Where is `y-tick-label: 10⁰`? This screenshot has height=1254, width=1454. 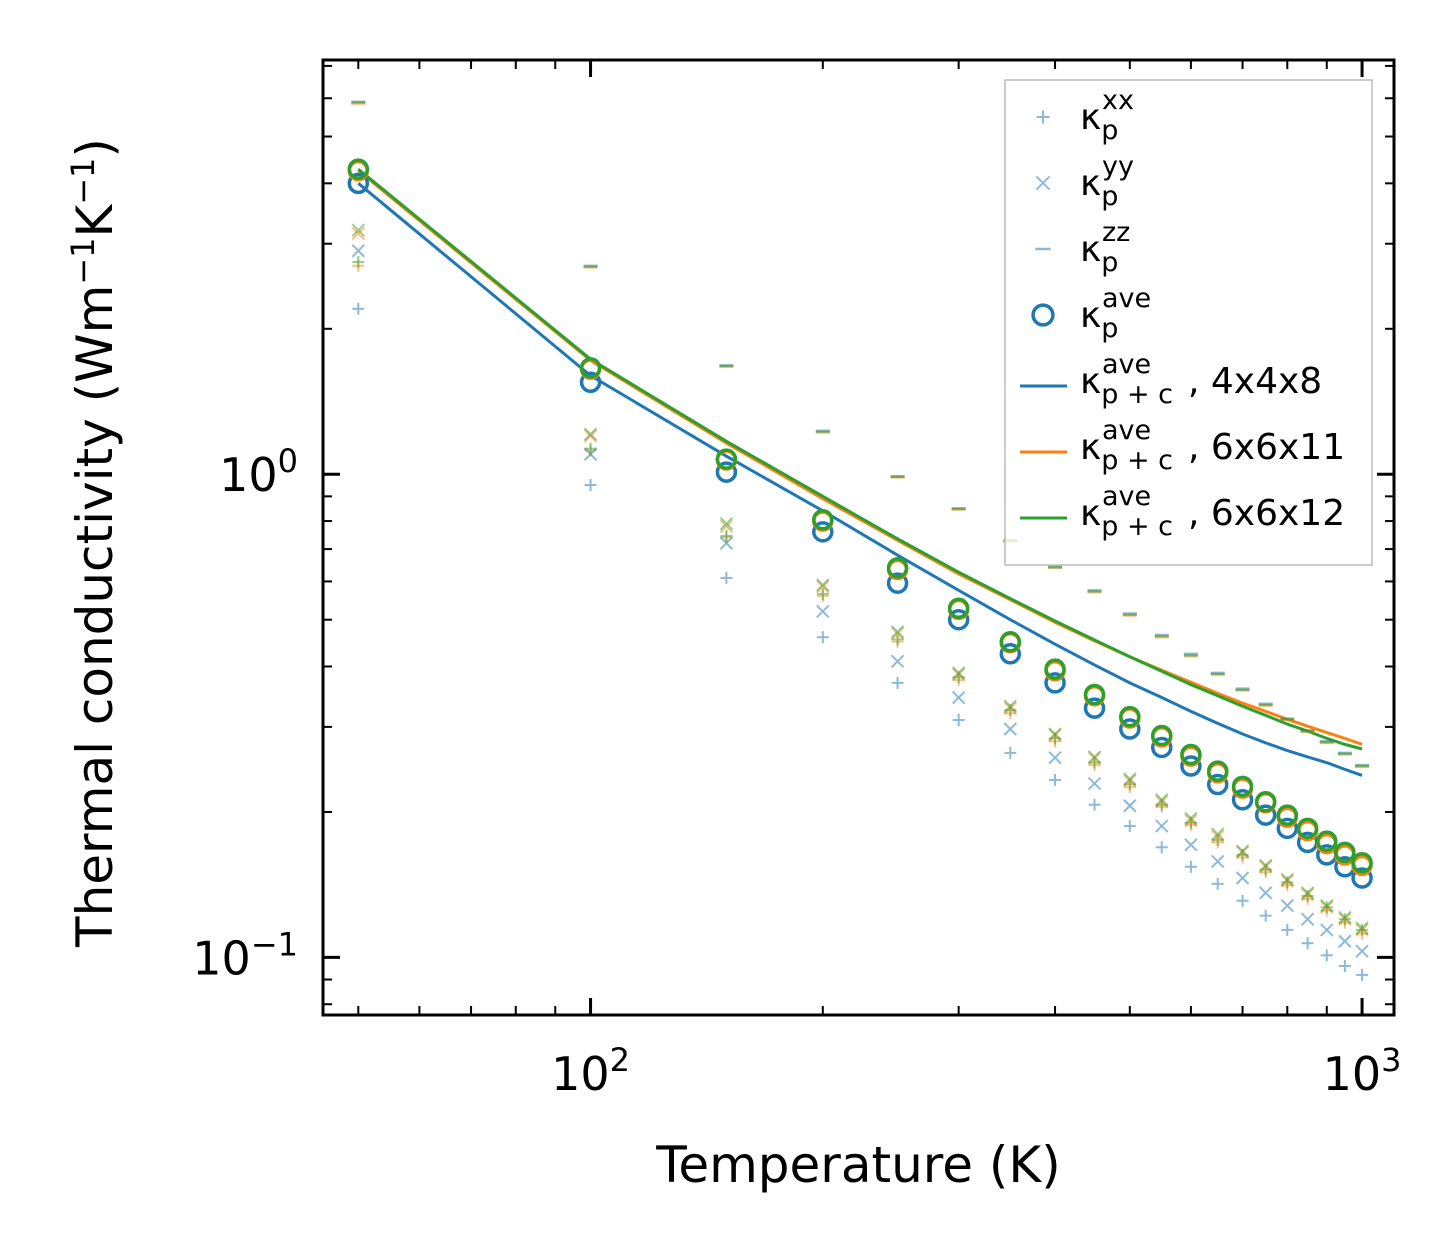
y-tick-label: 10⁰ is located at coordinates (258, 472).